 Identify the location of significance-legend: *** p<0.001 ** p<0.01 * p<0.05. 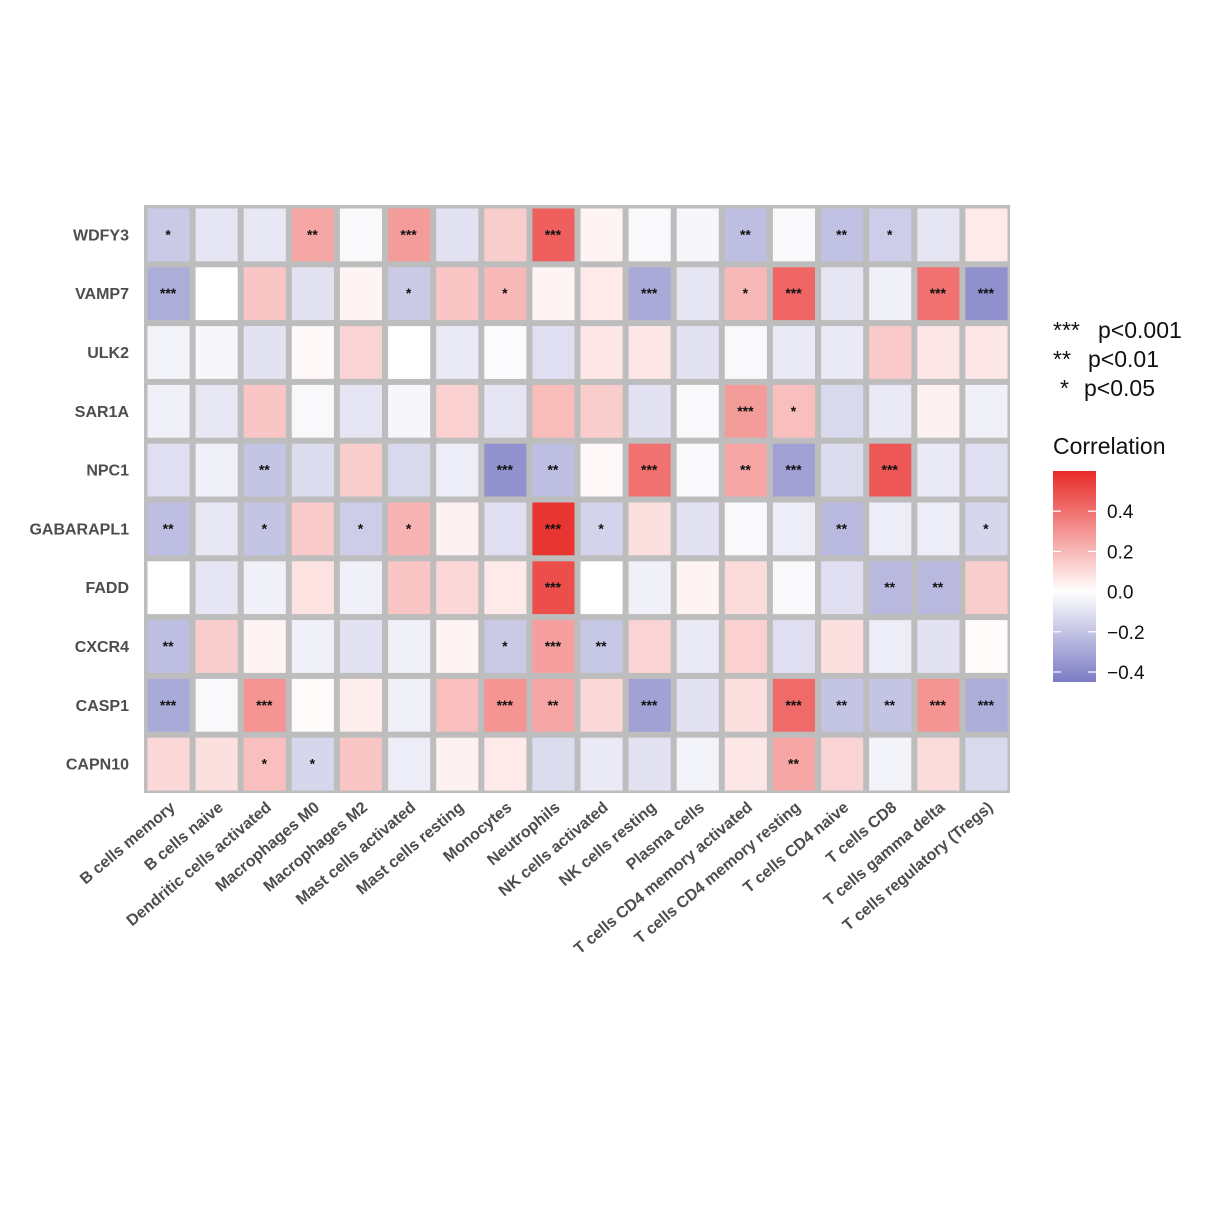
(1117, 359).